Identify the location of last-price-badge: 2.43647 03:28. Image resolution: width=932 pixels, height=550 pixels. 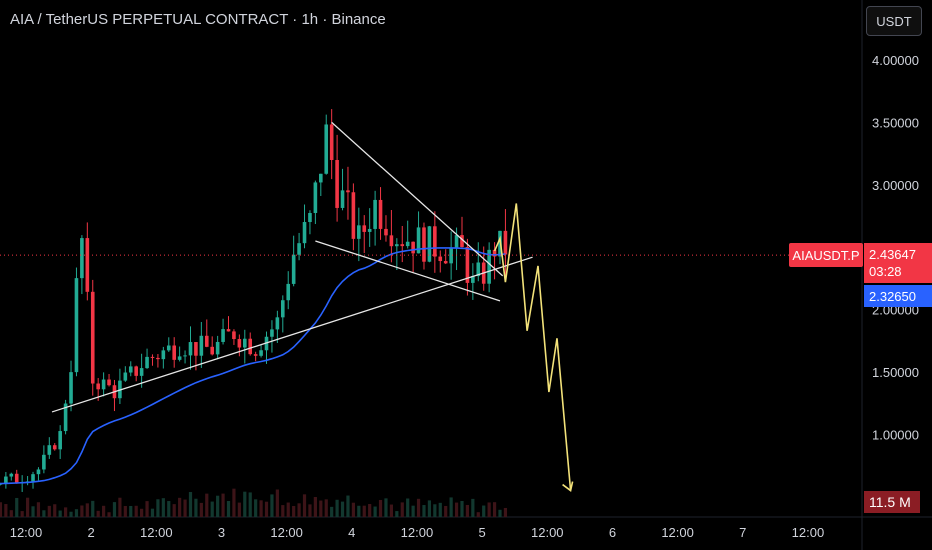
(898, 263).